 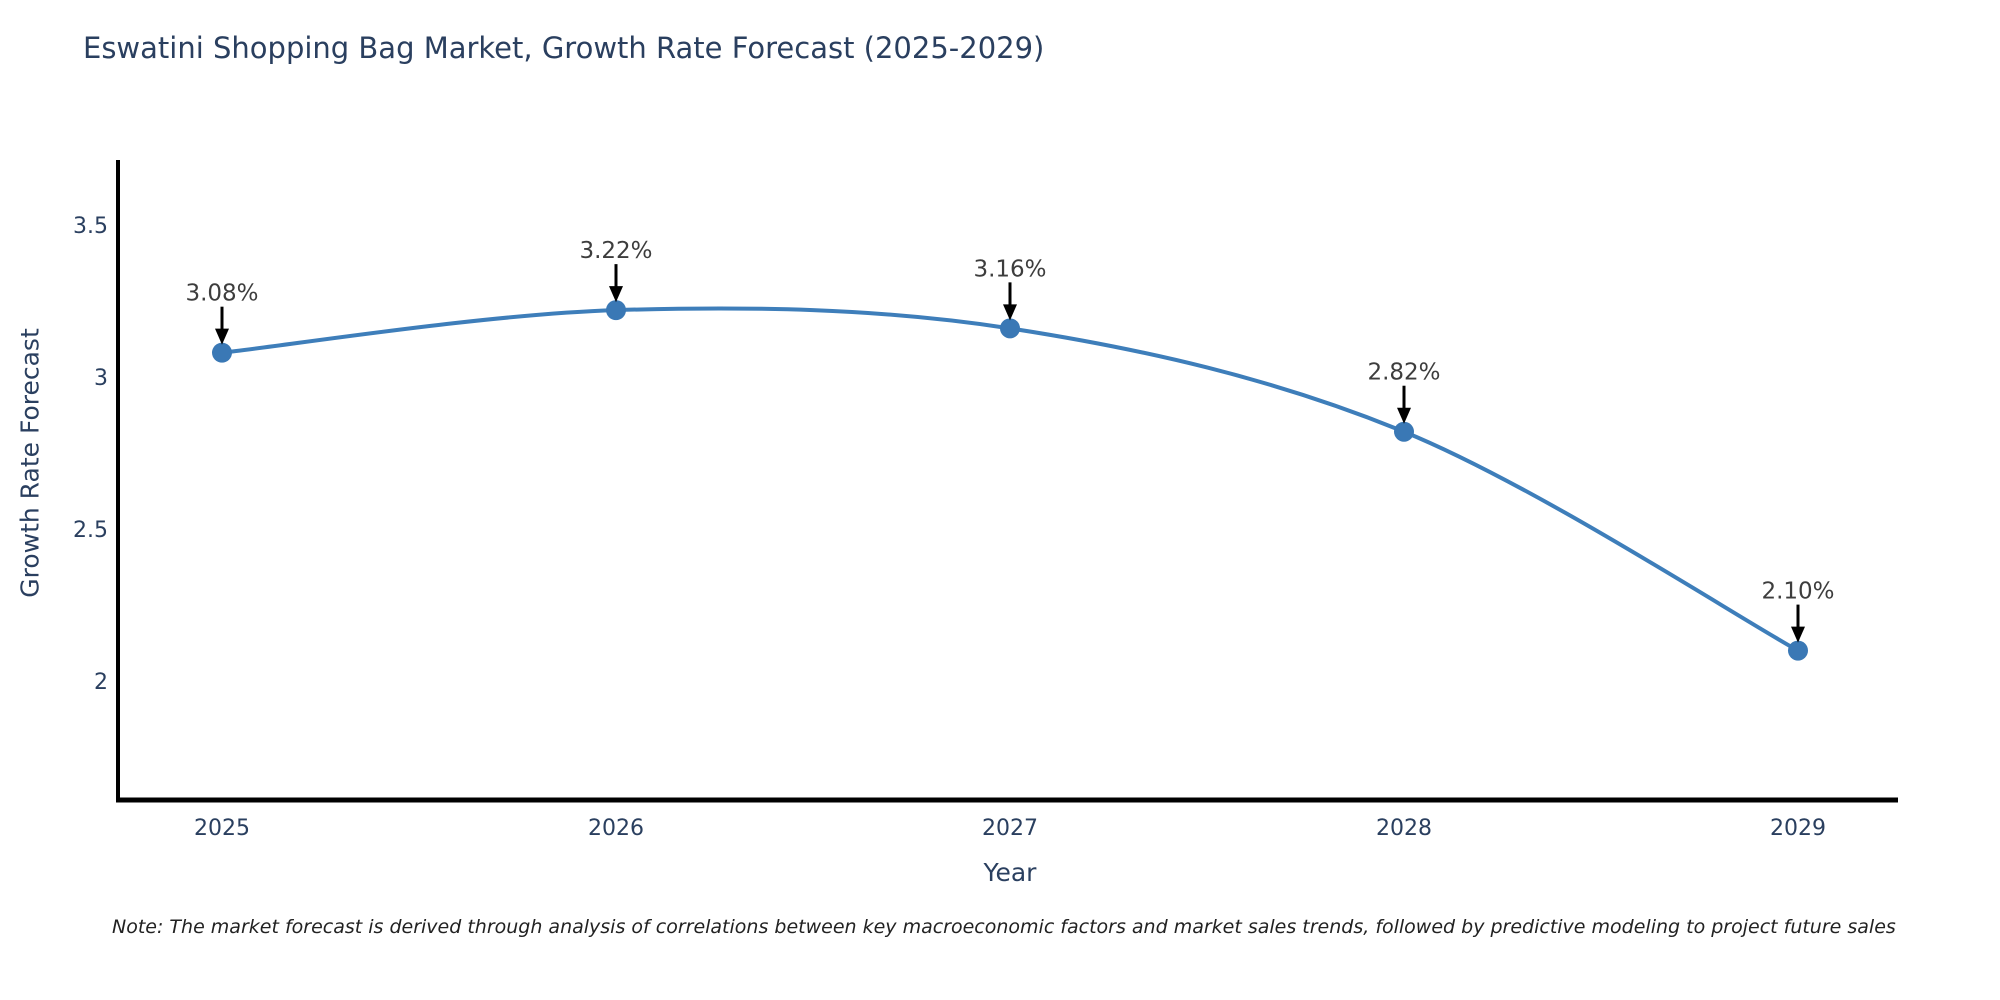 I want to click on x-tick-label: 2026, so click(x=616, y=828).